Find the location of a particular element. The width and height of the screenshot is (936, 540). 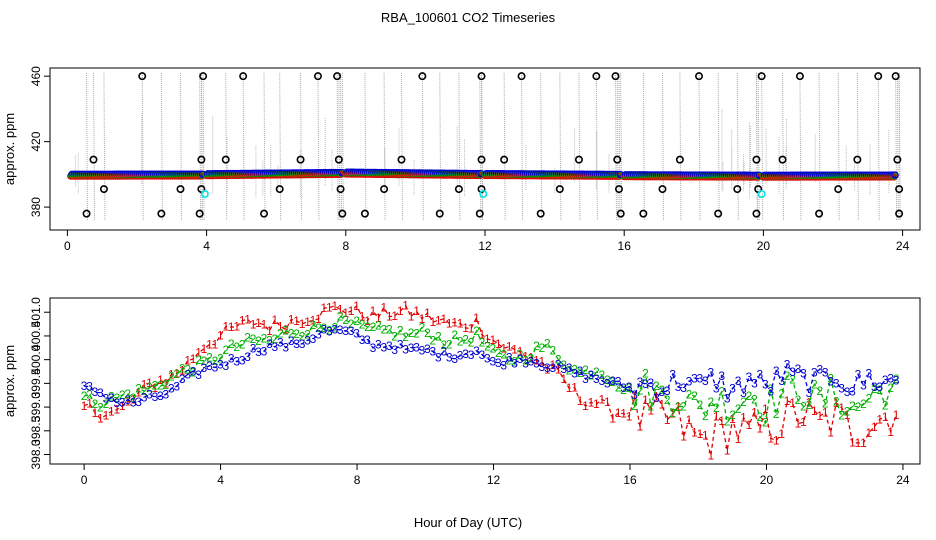

x-tick-label: 24 is located at coordinates (903, 246).